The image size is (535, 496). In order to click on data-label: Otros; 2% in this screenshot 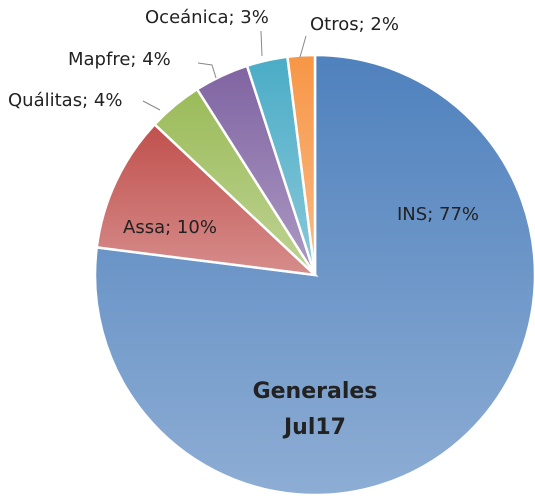, I will do `click(354, 24)`.